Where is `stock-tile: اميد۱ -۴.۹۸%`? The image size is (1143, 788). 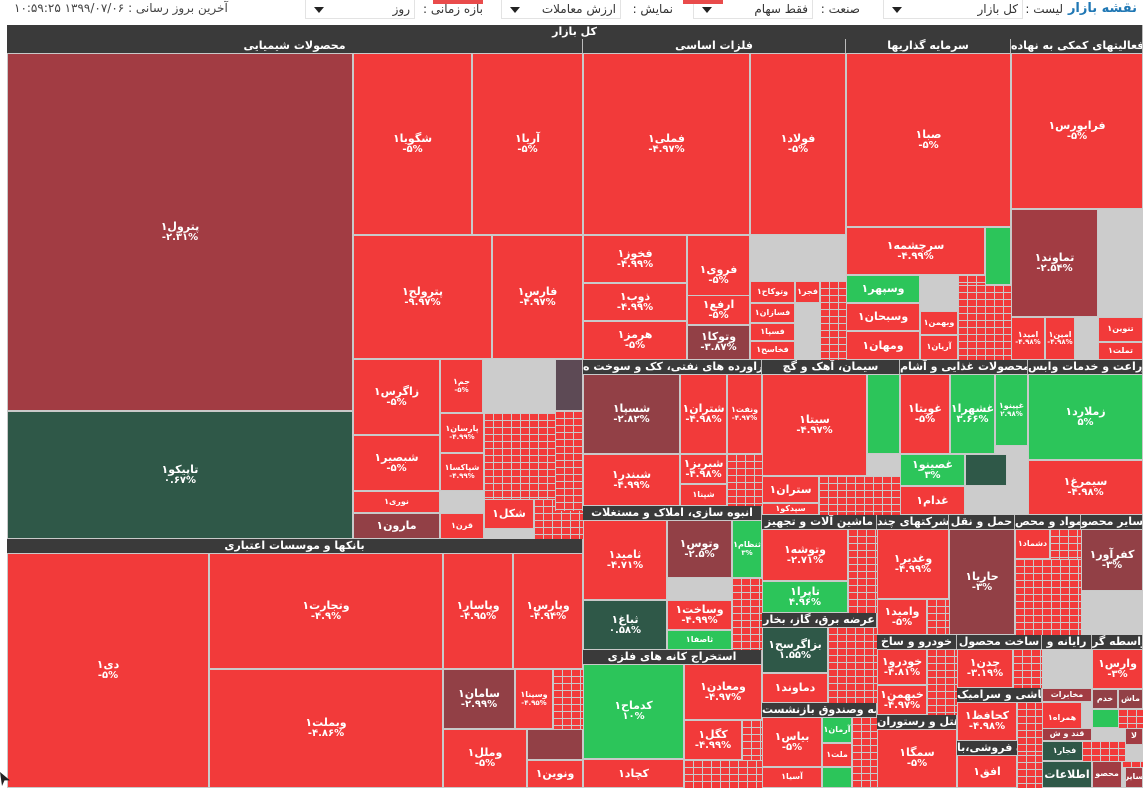 stock-tile: اميد۱ -۴.۹۸% is located at coordinates (1028, 338).